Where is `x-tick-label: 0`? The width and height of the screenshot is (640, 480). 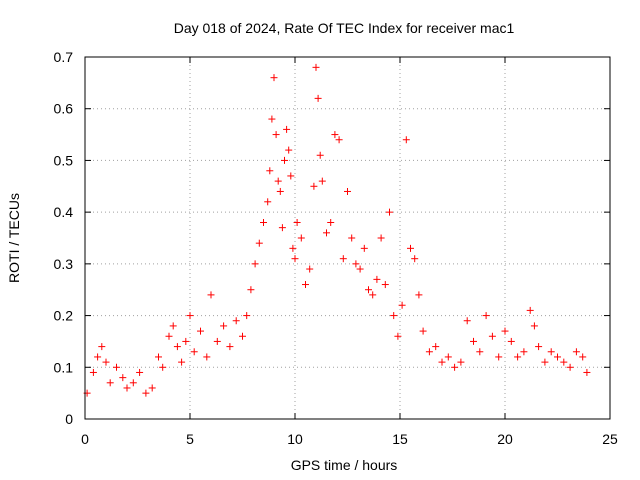 x-tick-label: 0 is located at coordinates (85, 439).